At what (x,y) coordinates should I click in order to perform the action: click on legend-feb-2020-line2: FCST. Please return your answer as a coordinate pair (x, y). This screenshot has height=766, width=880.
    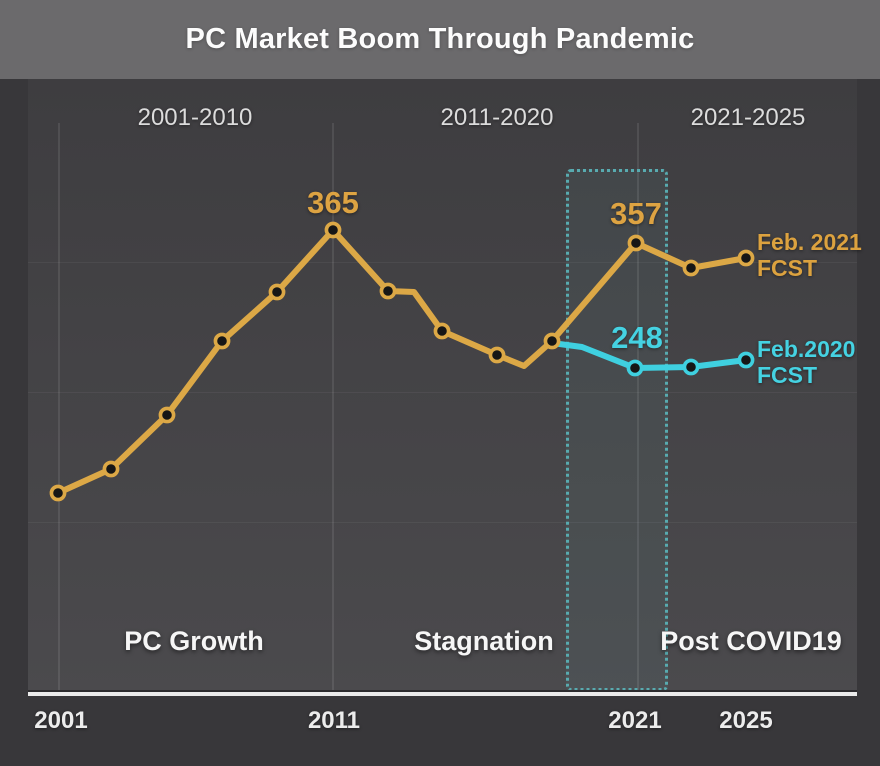
    Looking at the image, I should click on (787, 375).